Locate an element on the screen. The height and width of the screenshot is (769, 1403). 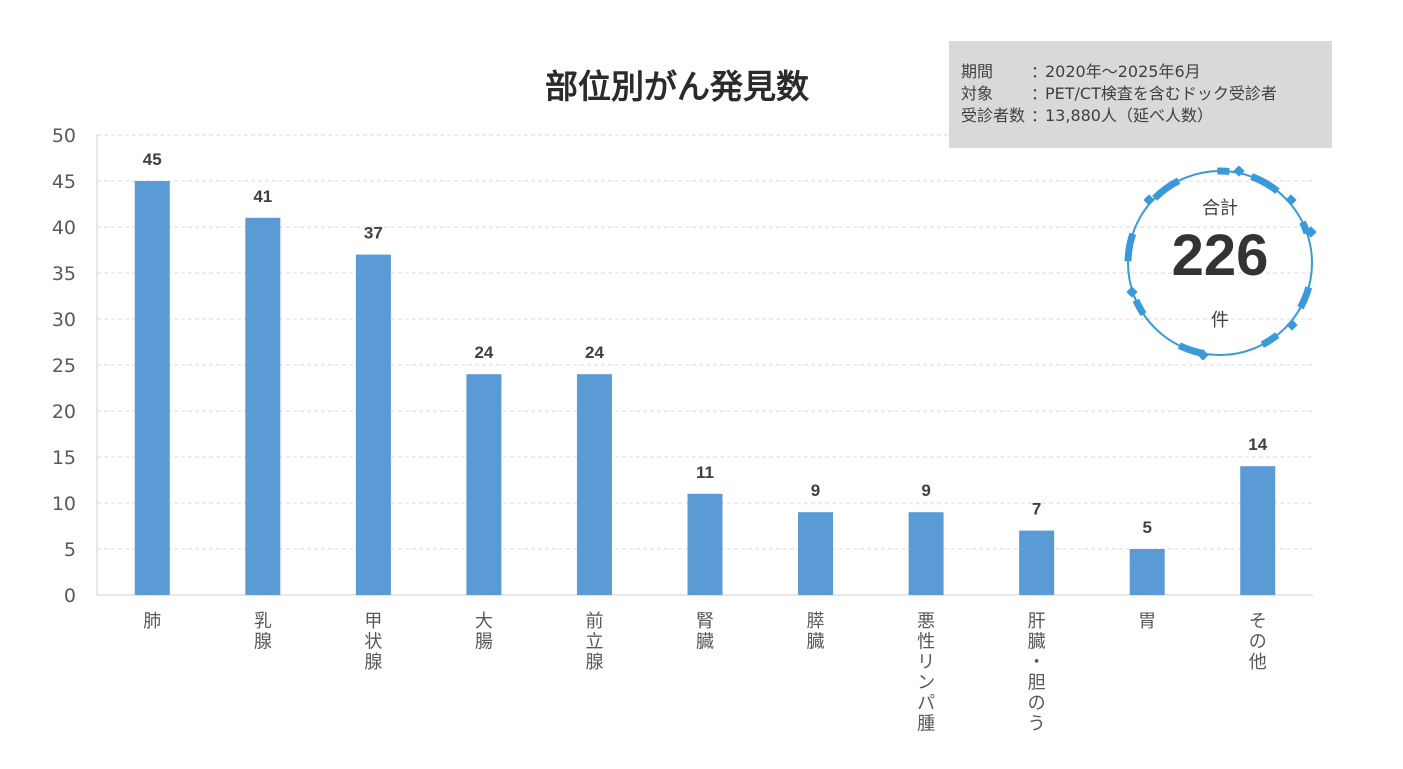
y-tick-label: 10 is located at coordinates (64, 504).